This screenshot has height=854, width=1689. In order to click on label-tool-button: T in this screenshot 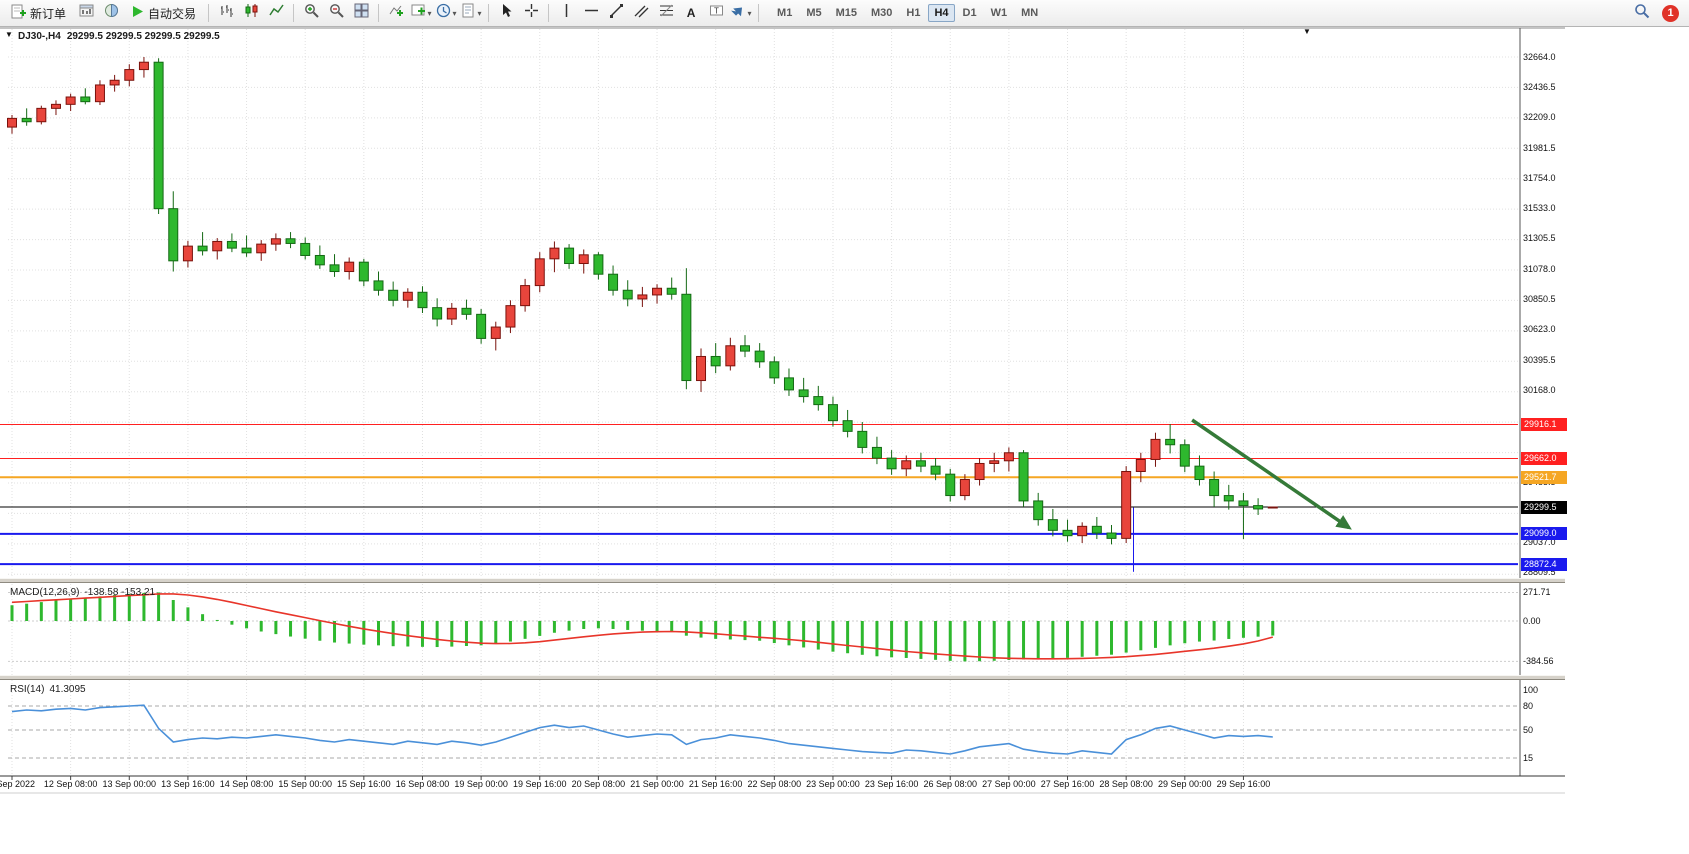, I will do `click(716, 13)`.